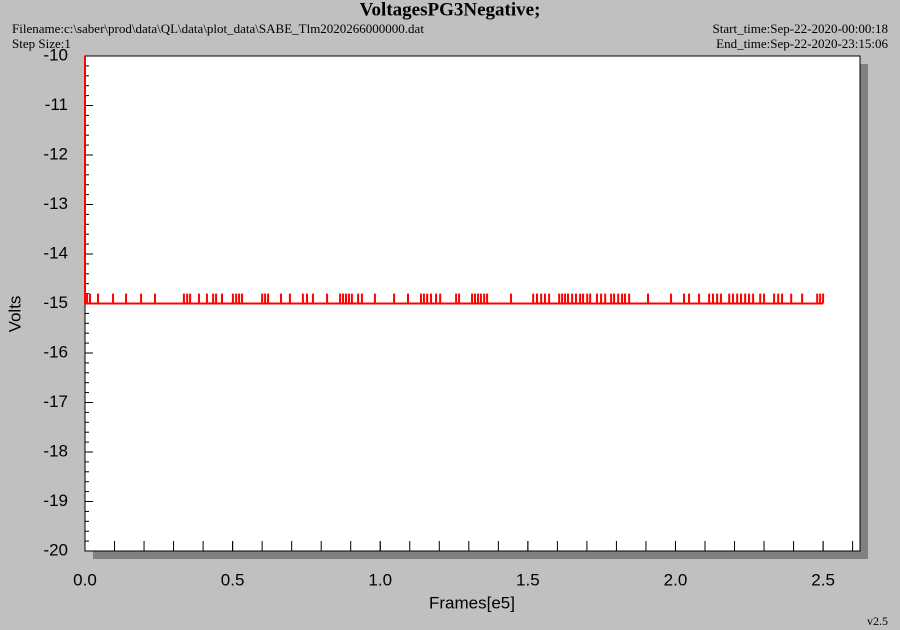  What do you see at coordinates (380, 579) in the screenshot?
I see `x-tick-label: 1.0` at bounding box center [380, 579].